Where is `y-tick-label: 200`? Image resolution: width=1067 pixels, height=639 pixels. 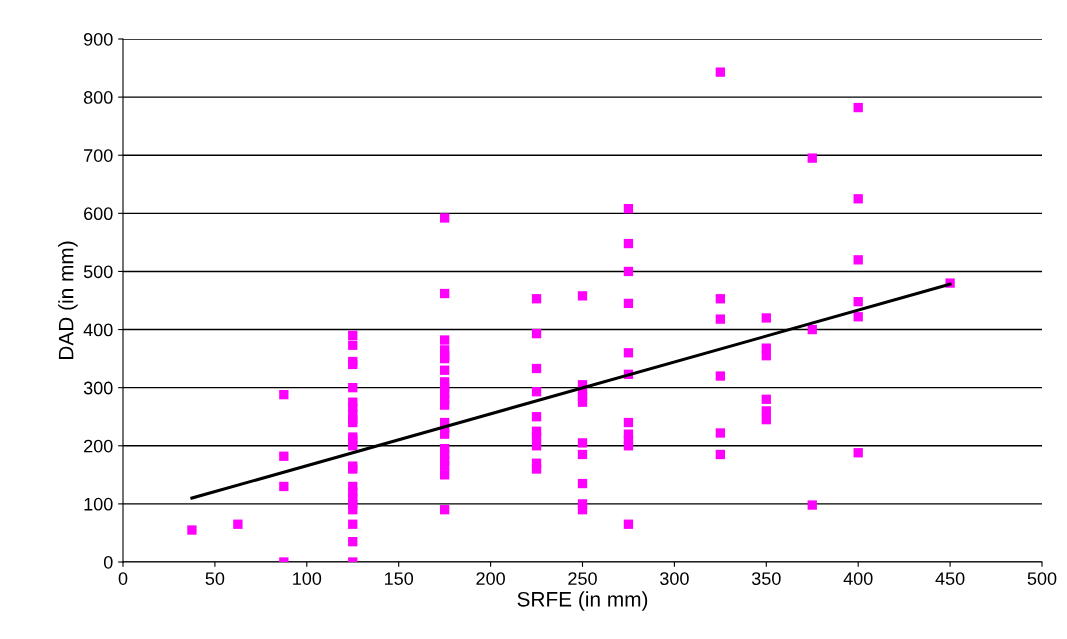
y-tick-label: 200 is located at coordinates (98, 446).